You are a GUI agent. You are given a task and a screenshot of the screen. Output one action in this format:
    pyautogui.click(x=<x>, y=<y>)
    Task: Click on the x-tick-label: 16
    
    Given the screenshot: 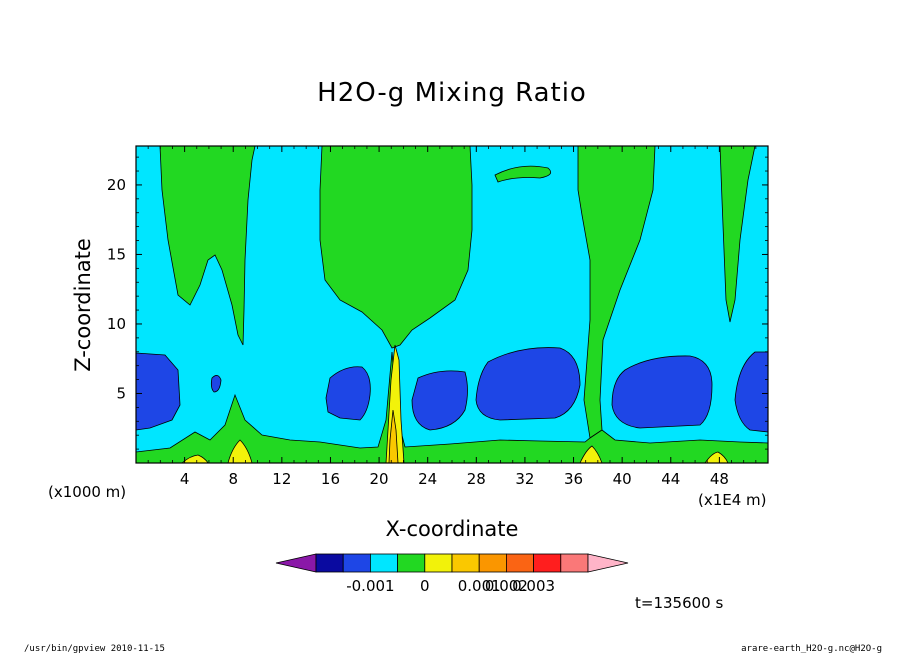 What is the action you would take?
    pyautogui.click(x=330, y=479)
    